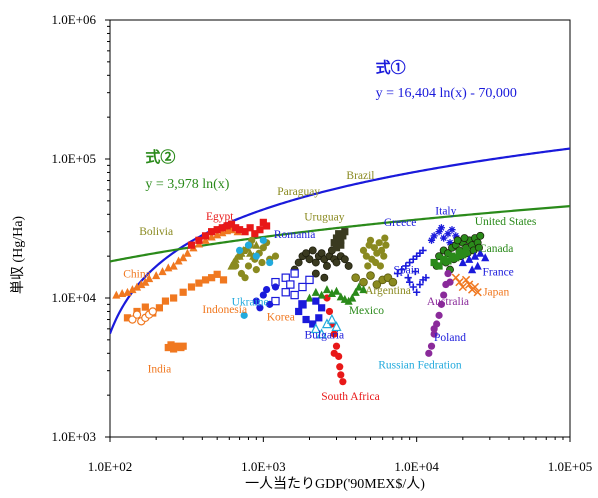 This screenshot has width=598, height=498. I want to click on label-egypt: Egypt, so click(220, 217).